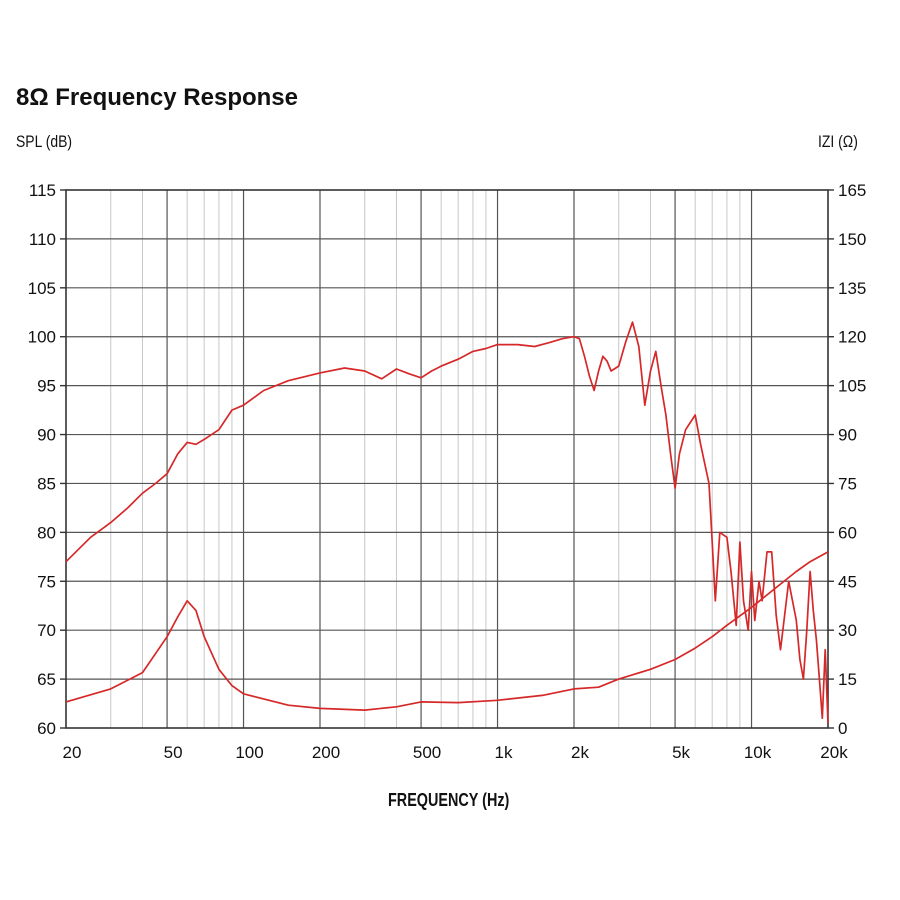 This screenshot has width=900, height=900. I want to click on y-tick-label: 100, so click(42, 337).